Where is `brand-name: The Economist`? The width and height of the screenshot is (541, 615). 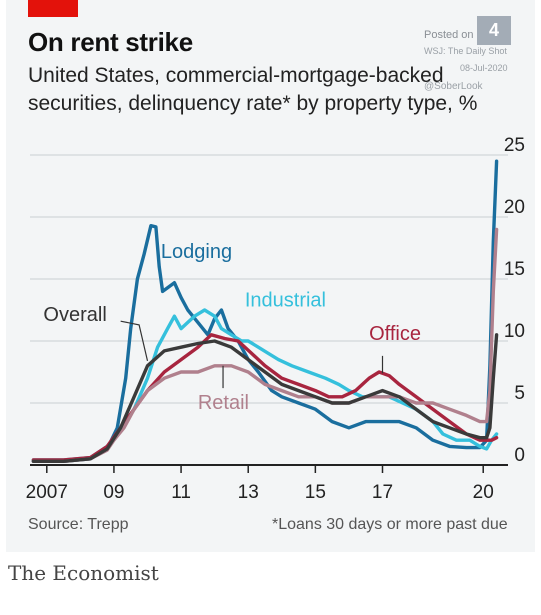
brand-name: The Economist is located at coordinates (83, 573).